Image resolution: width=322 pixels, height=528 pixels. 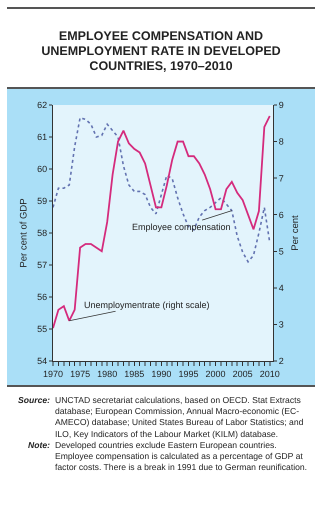 What do you see at coordinates (42, 233) in the screenshot?
I see `y-tick-label: 58` at bounding box center [42, 233].